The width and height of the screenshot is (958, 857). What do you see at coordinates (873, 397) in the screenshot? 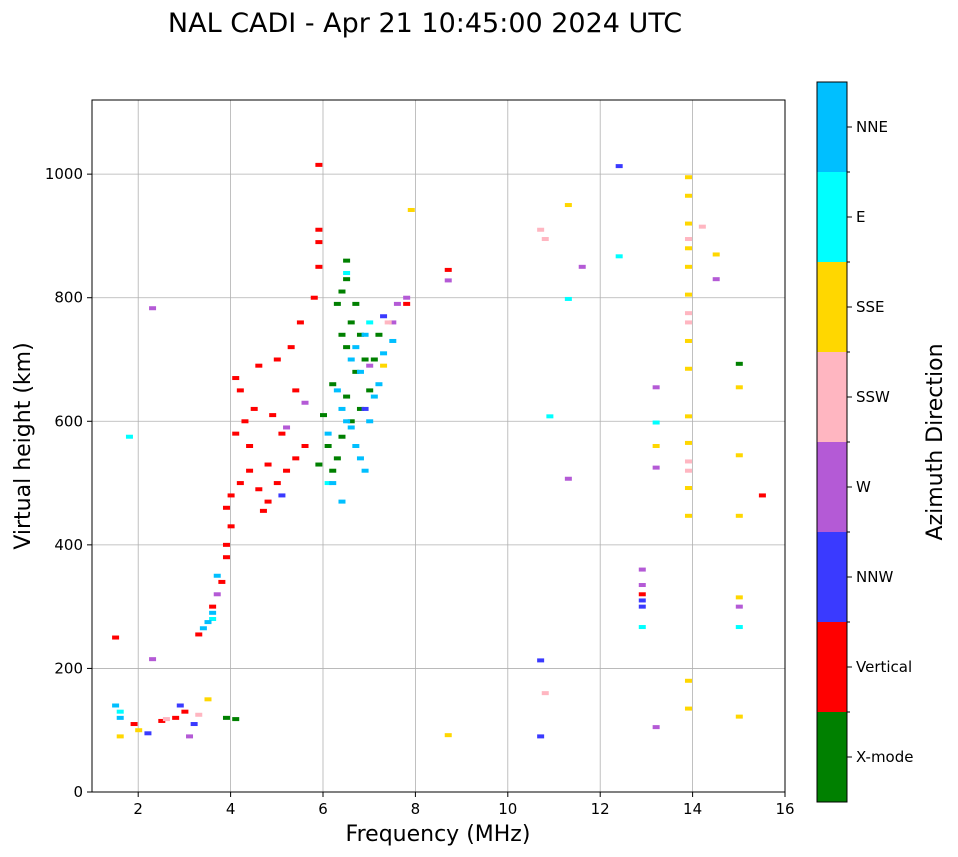
I see `colorbar-tick-label: SSW` at bounding box center [873, 397].